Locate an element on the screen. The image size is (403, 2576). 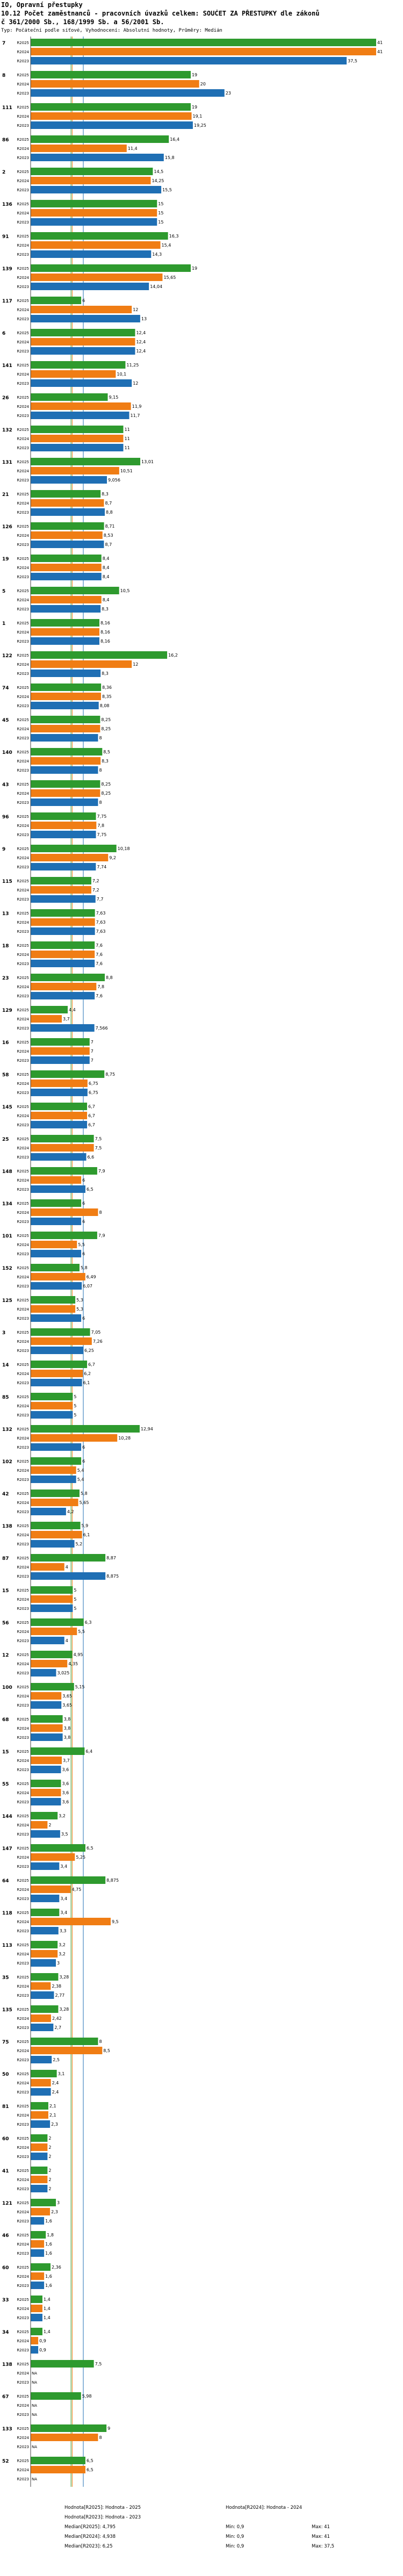
data-label: 15 is located at coordinates (160, 222).